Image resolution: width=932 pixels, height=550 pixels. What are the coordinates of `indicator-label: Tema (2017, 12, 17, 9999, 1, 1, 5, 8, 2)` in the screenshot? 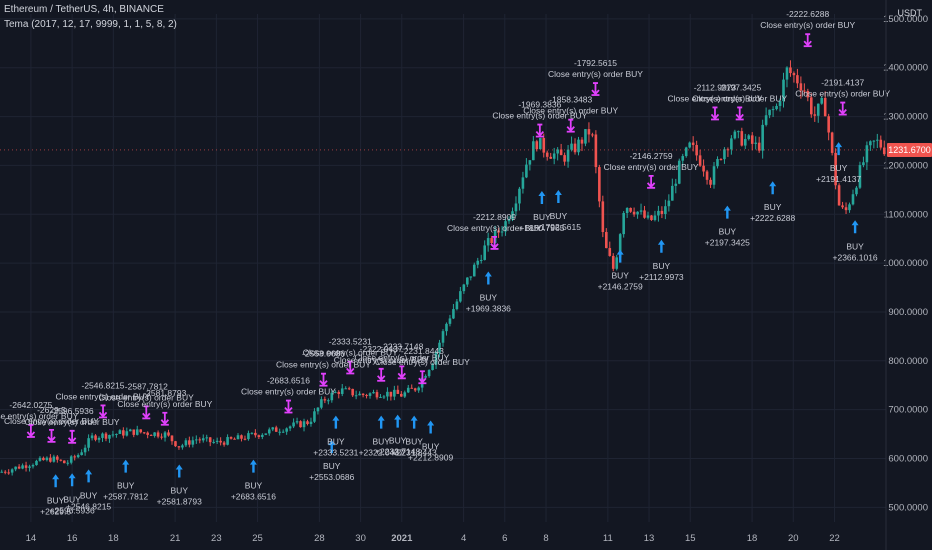 It's located at (90, 24).